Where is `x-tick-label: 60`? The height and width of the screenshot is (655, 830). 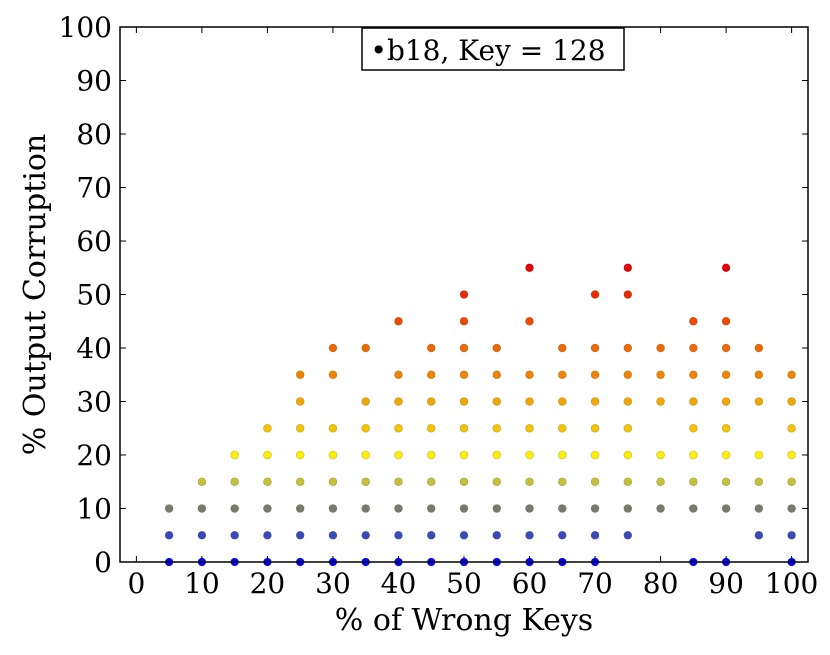
x-tick-label: 60 is located at coordinates (530, 583).